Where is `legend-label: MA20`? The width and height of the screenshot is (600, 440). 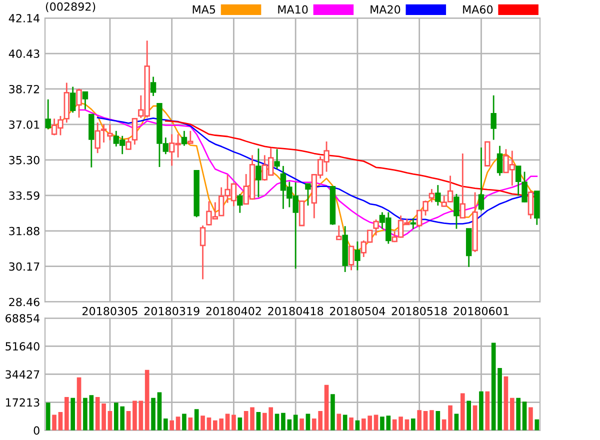
legend-label: MA20 is located at coordinates (385, 9).